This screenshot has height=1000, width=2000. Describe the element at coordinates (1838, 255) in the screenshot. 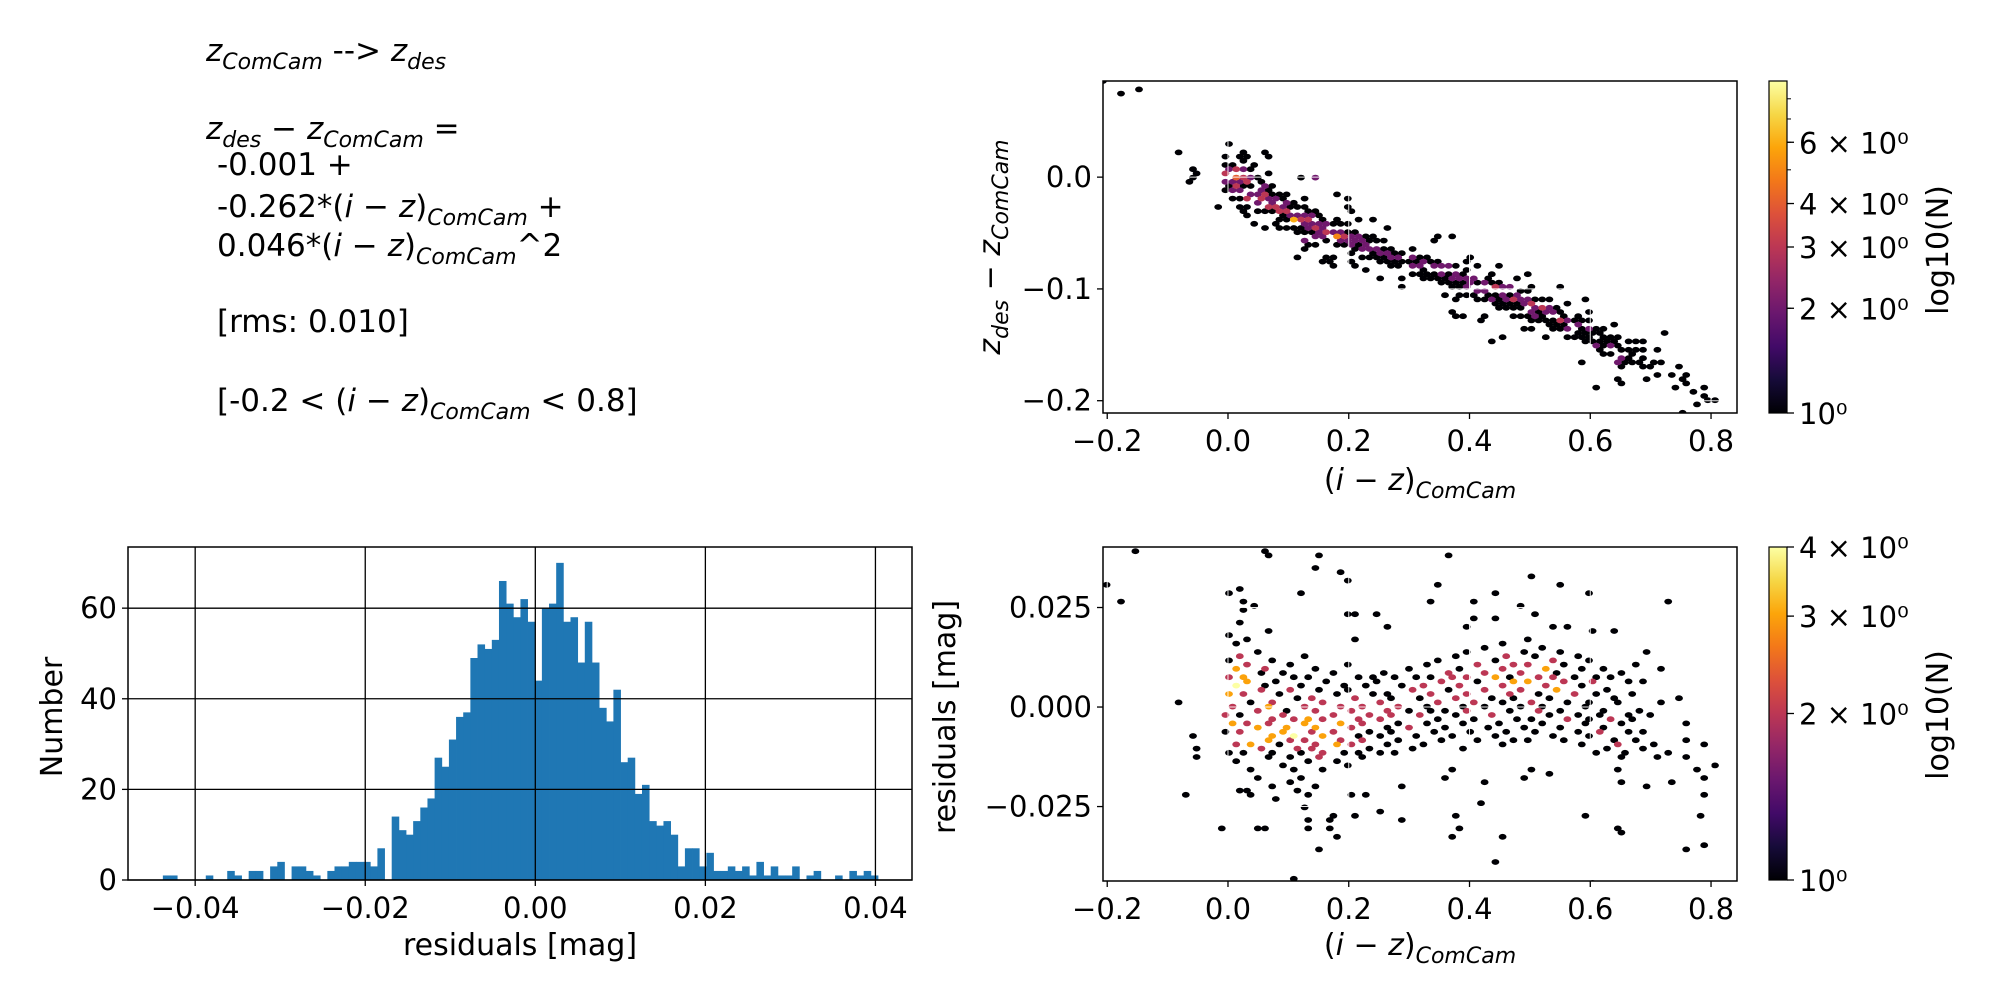

I see `colorbar: 10⁰ 2 × 10⁰ 3 × 10⁰ 4 × 10⁰ 6 × 10⁰` at that location.